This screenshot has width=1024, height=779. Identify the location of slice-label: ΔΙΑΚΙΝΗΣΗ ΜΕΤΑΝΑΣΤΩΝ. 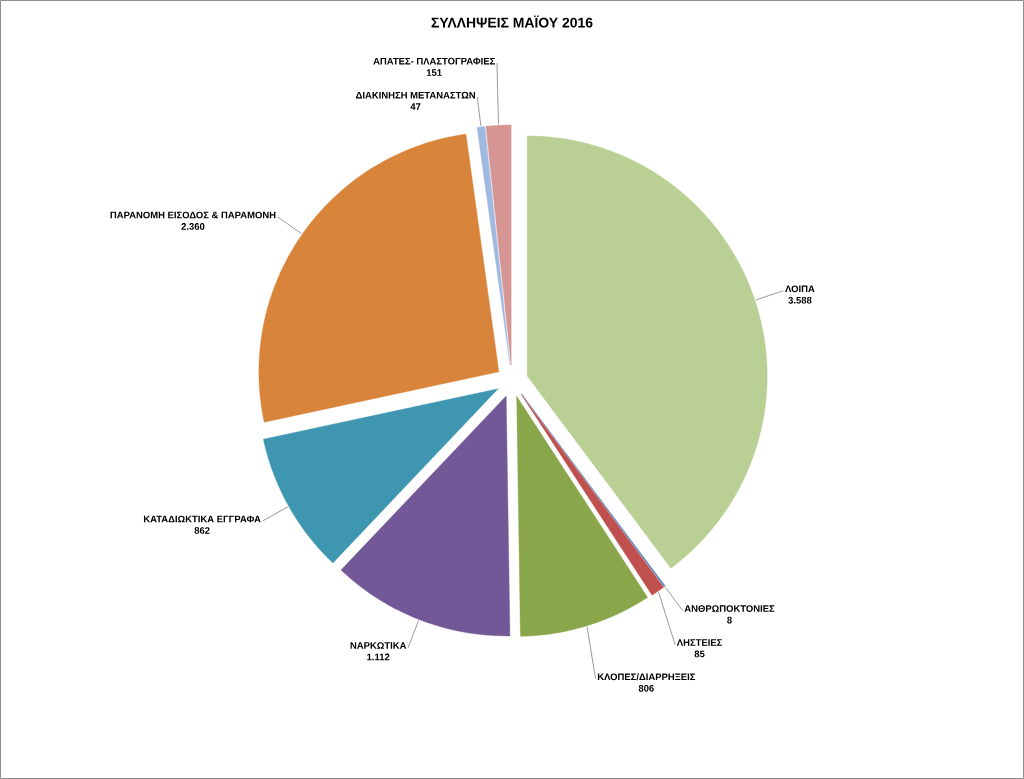
(415, 95).